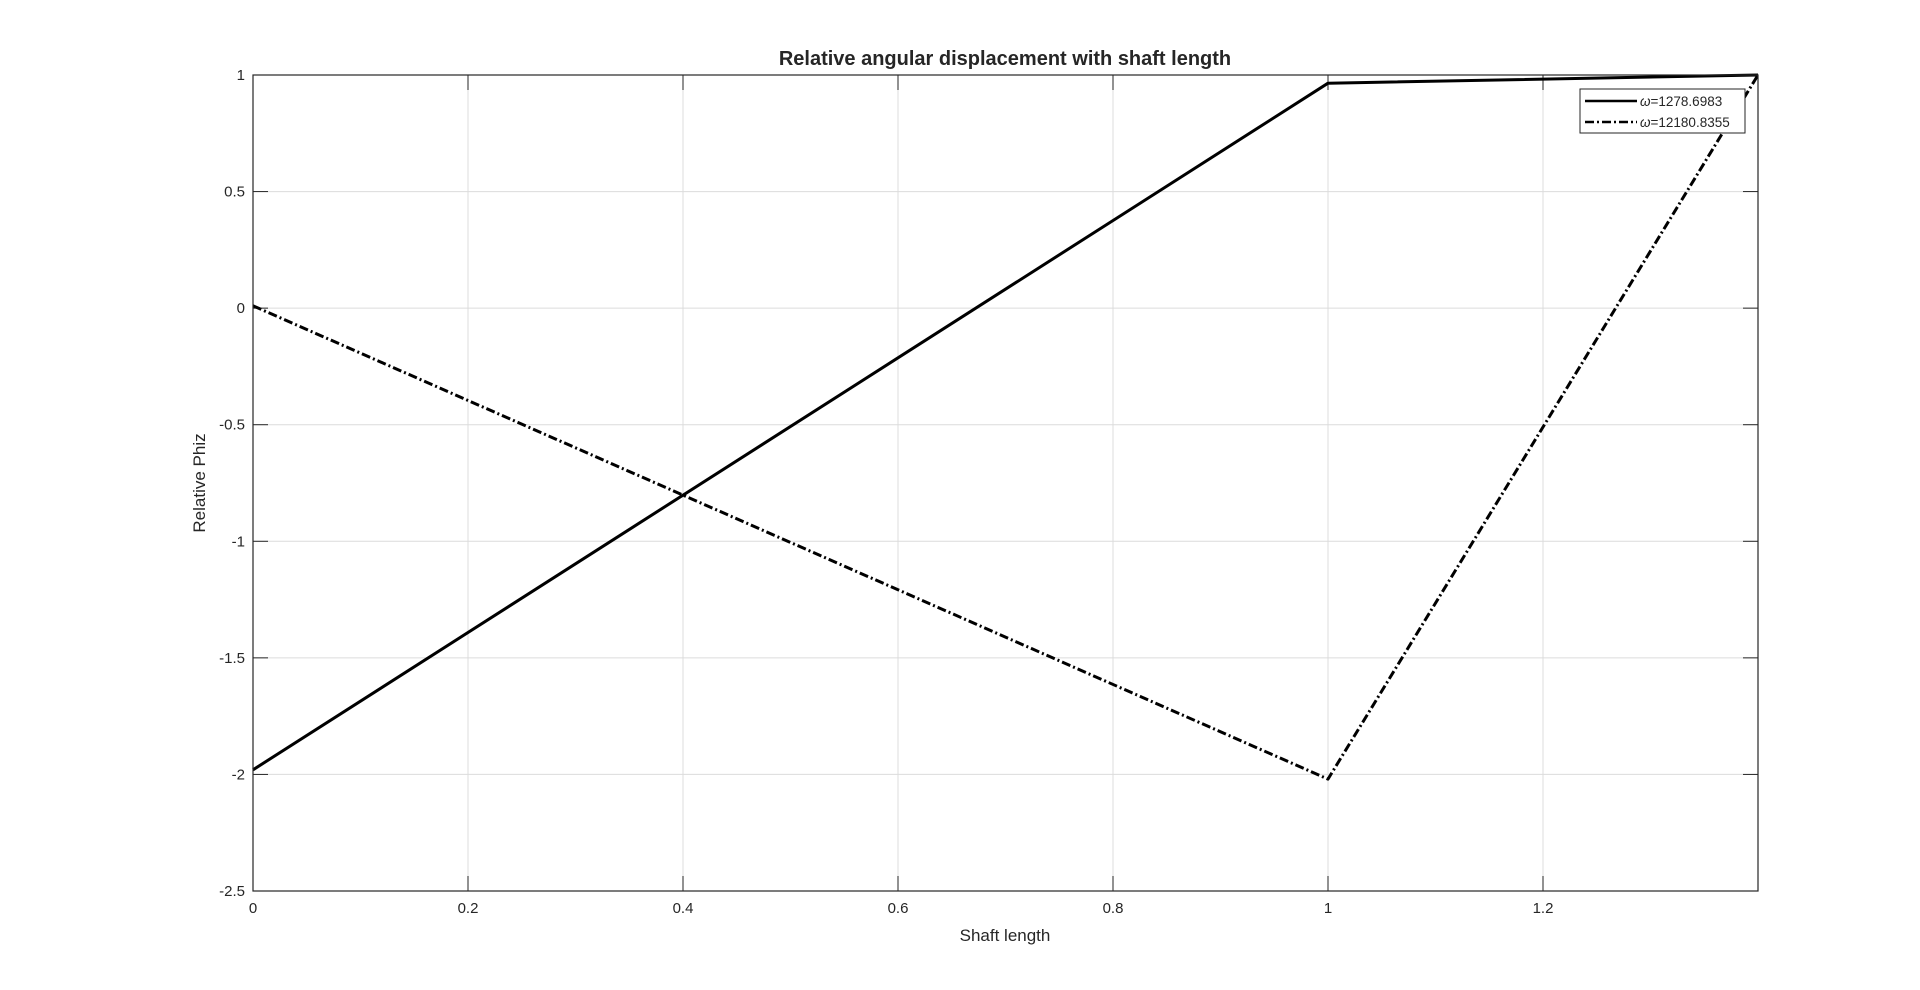 The height and width of the screenshot is (990, 1920). I want to click on x-tick-label: 0.8, so click(1113, 908).